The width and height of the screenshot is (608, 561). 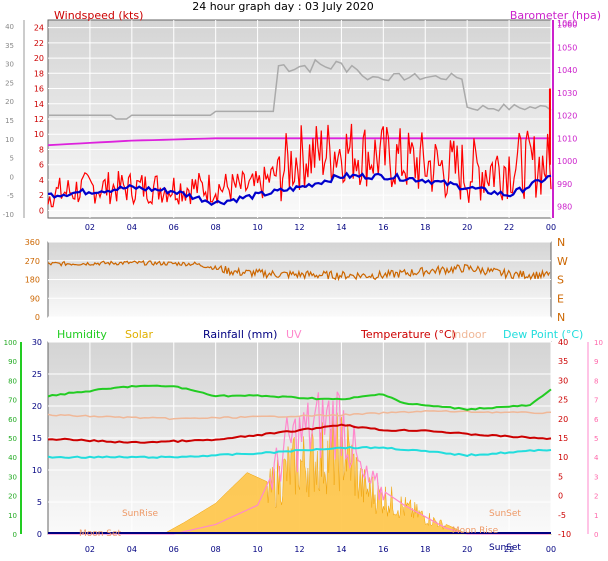 I want to click on legend-item: Dew Point (°C), so click(x=543, y=334).